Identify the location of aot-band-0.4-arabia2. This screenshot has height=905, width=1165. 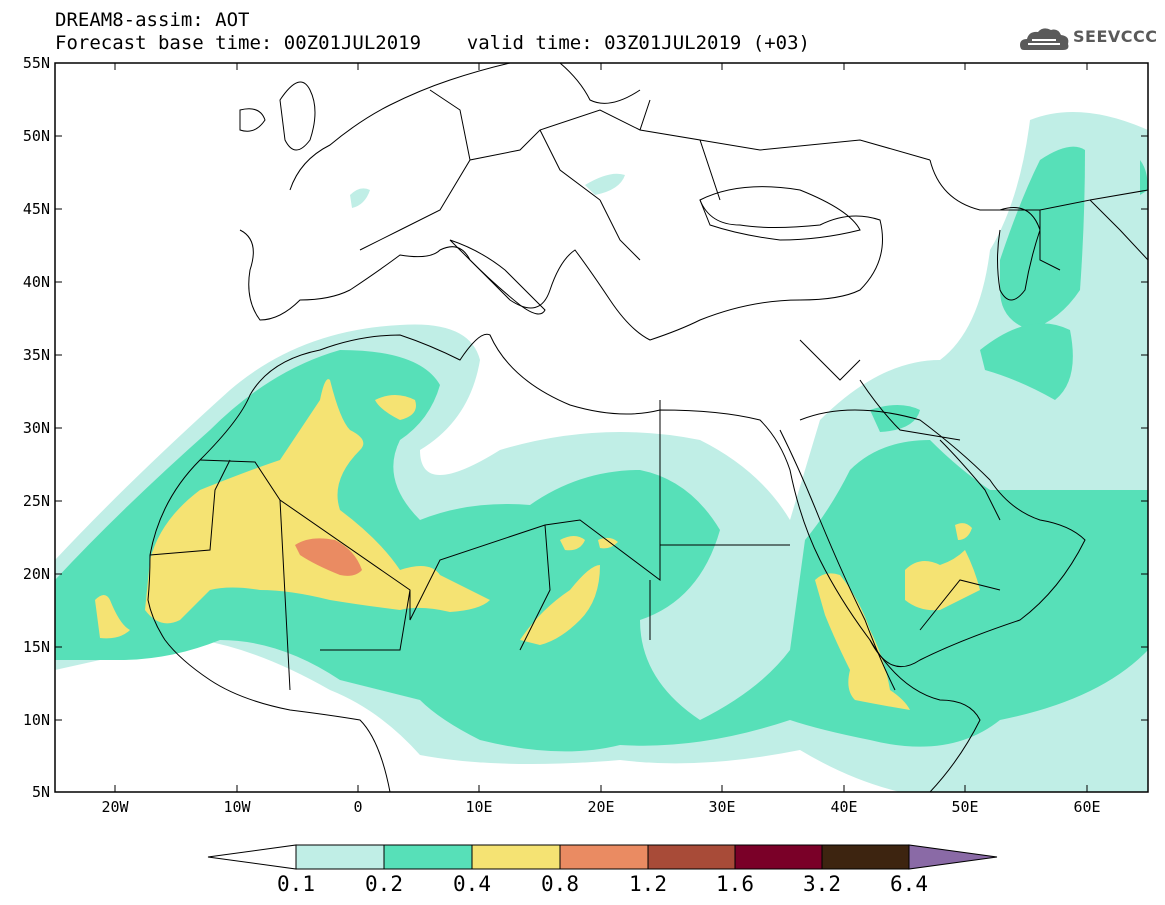
(963, 531).